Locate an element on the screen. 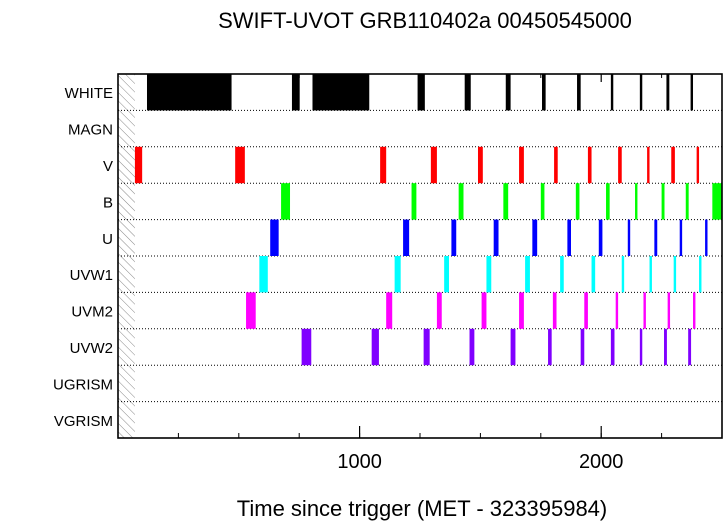 The image size is (725, 522). row-label-magn: MAGN is located at coordinates (90, 130).